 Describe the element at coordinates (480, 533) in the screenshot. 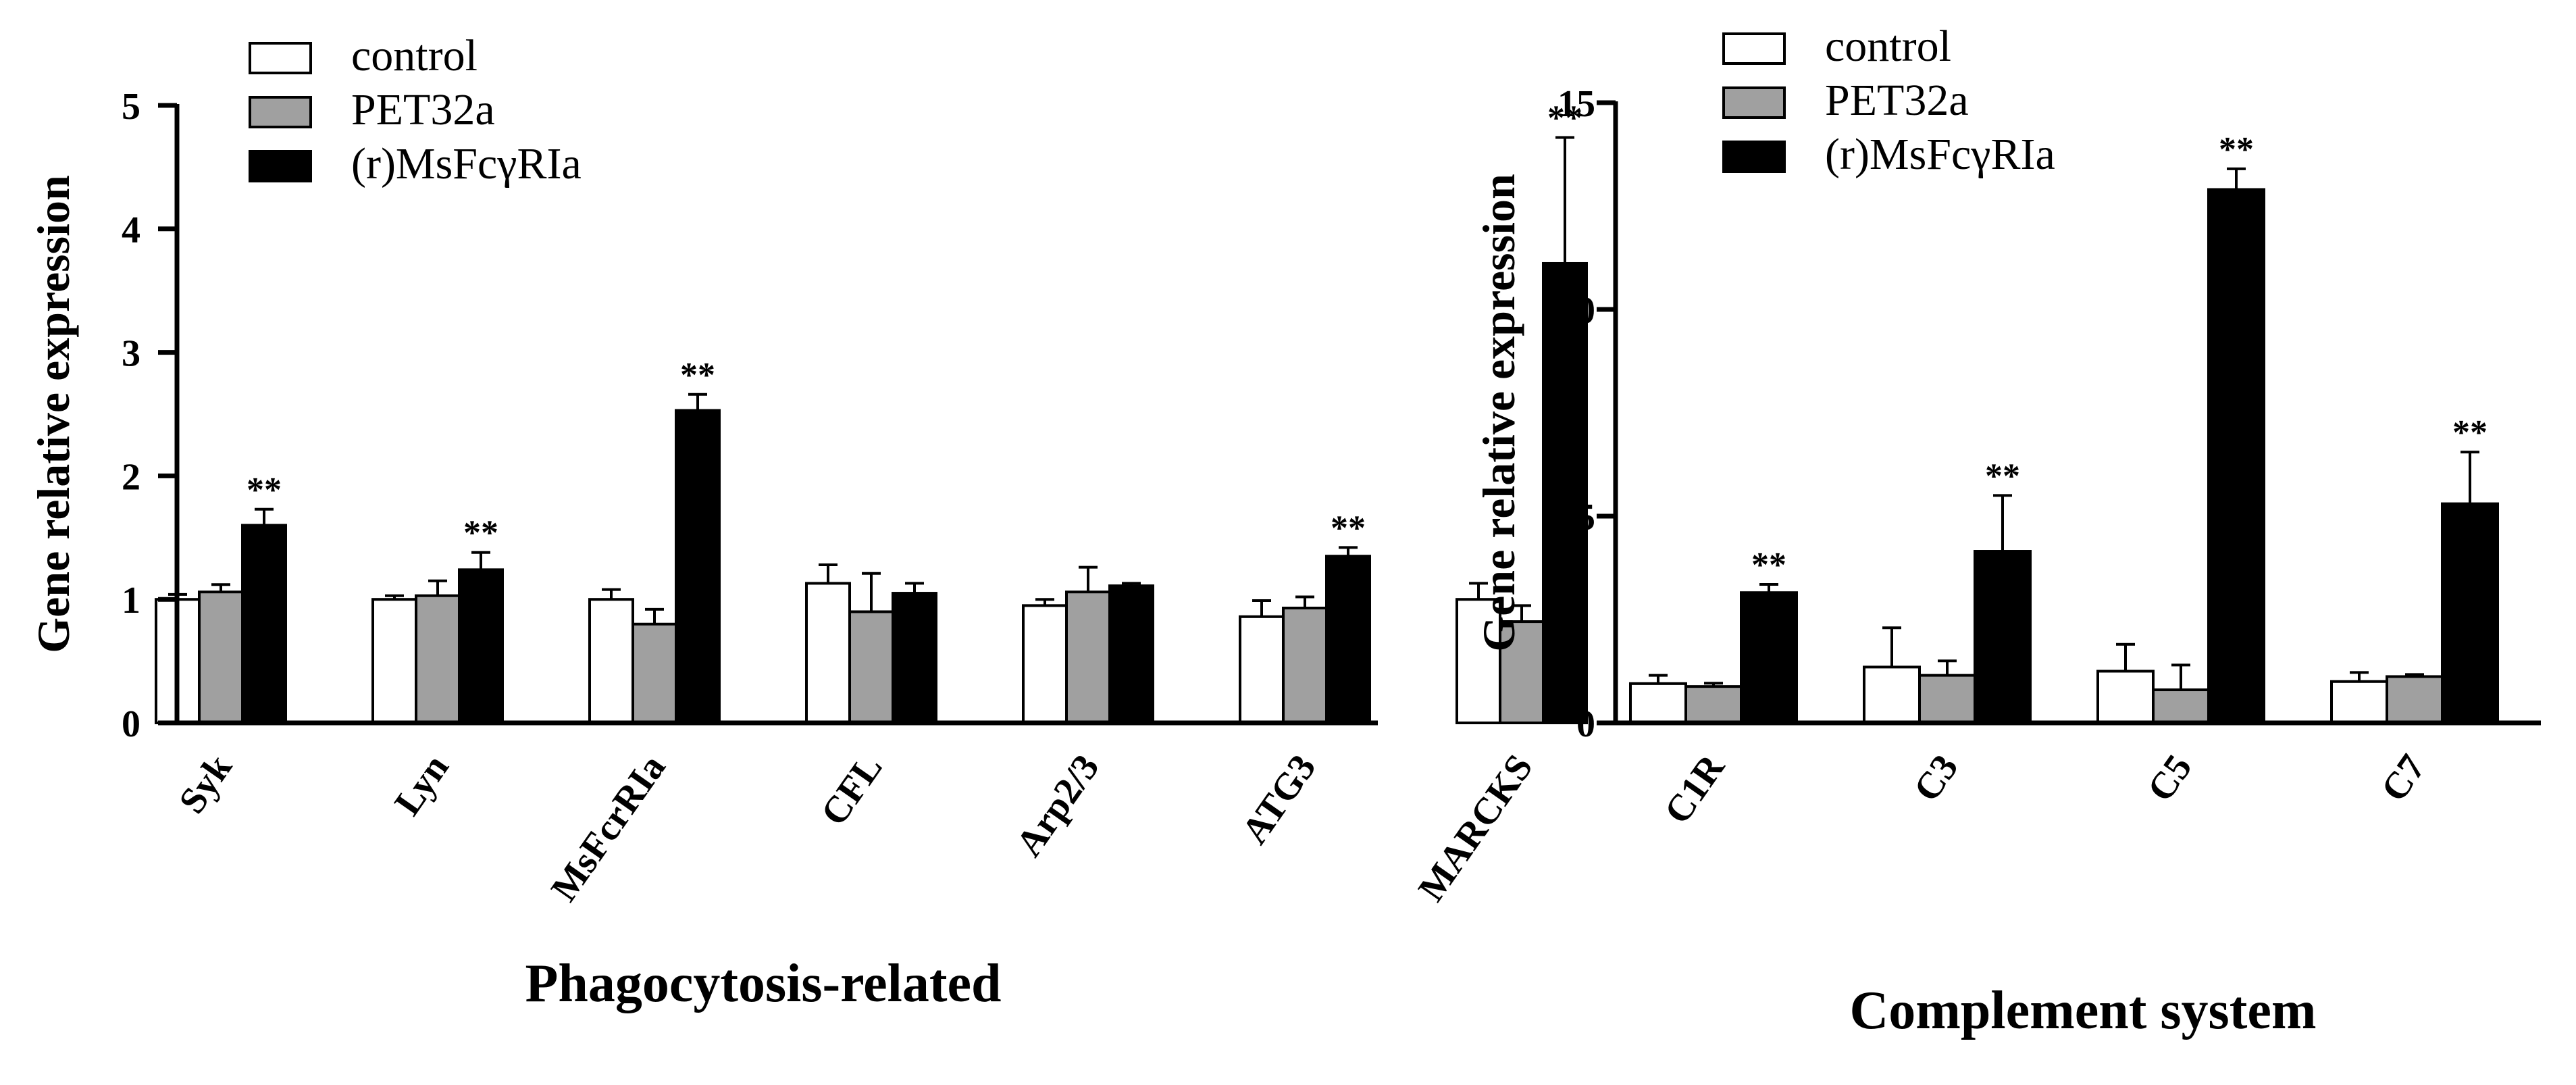

I see `significance-lyn: **` at that location.